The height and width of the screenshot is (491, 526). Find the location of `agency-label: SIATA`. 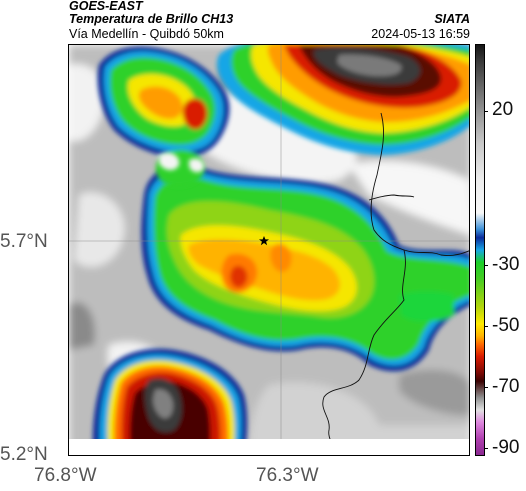

agency-label: SIATA is located at coordinates (452, 19).